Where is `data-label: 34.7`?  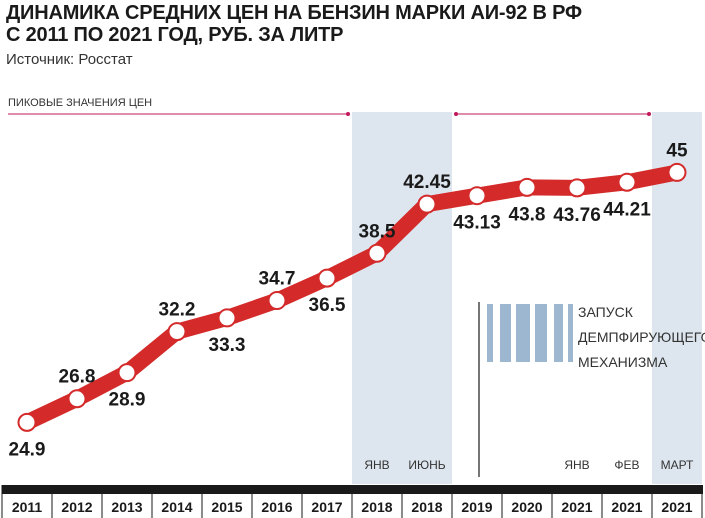 data-label: 34.7 is located at coordinates (277, 279).